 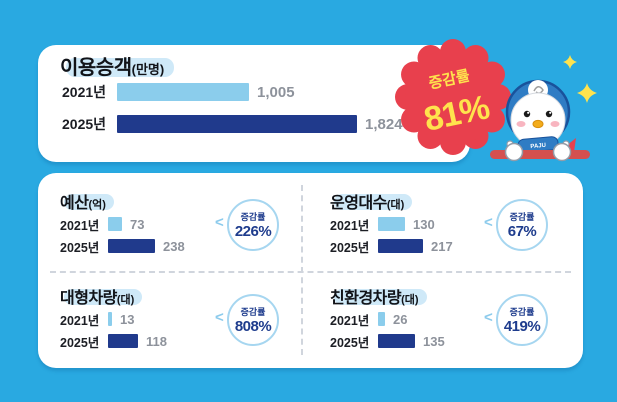 I want to click on value-2021: 73, so click(x=137, y=224).